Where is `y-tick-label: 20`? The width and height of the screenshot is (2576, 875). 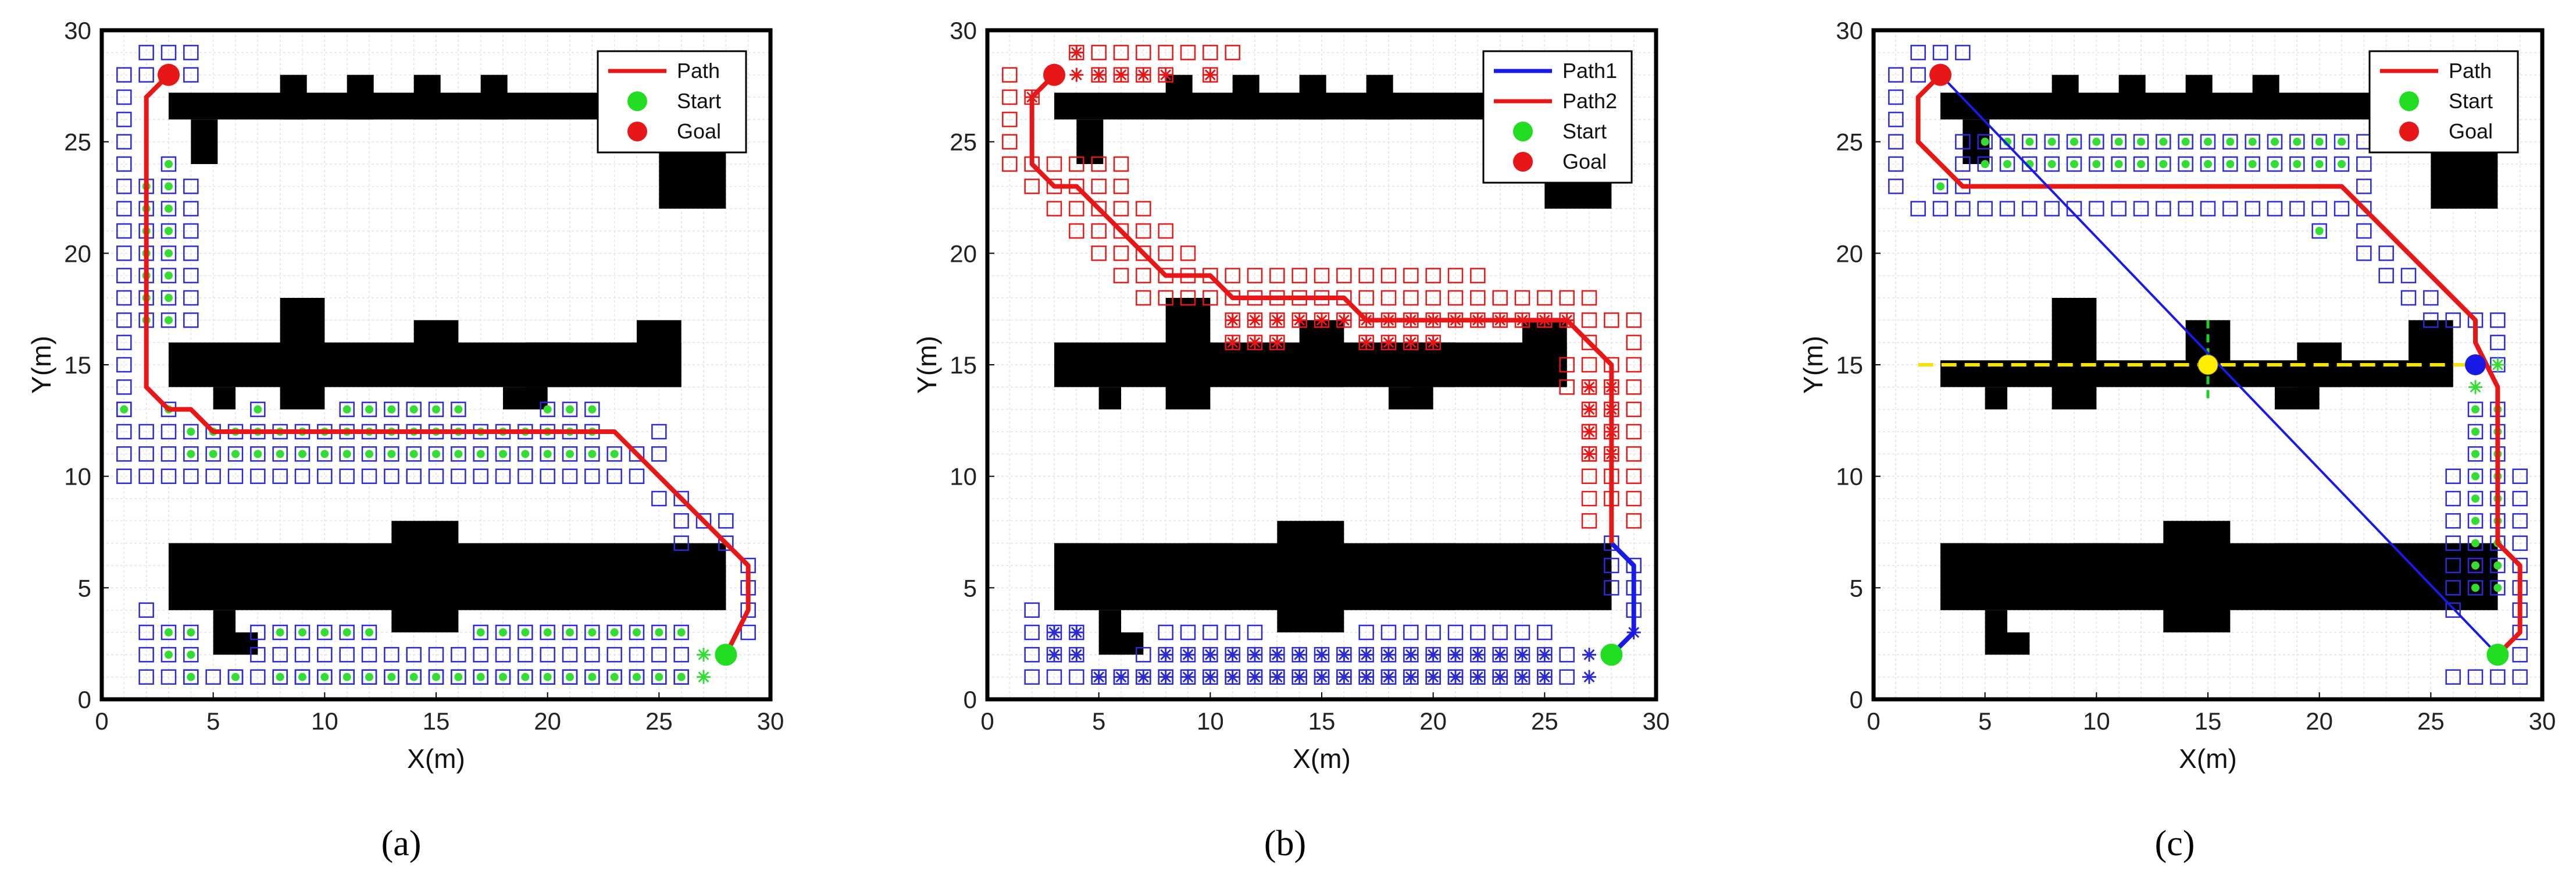
y-tick-label: 20 is located at coordinates (964, 253).